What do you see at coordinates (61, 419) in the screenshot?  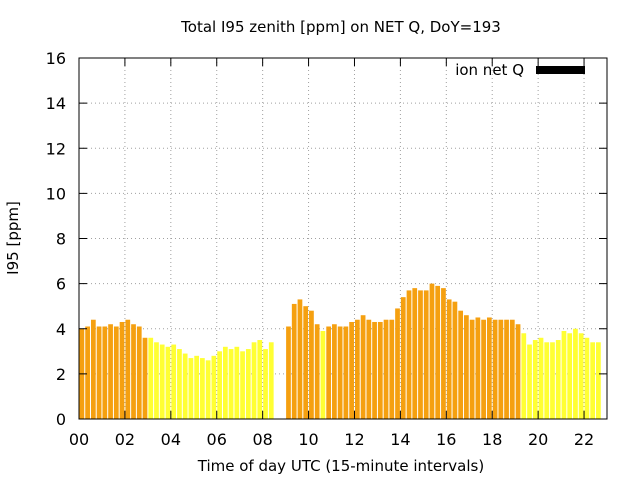 I see `y-tick-label: 0` at bounding box center [61, 419].